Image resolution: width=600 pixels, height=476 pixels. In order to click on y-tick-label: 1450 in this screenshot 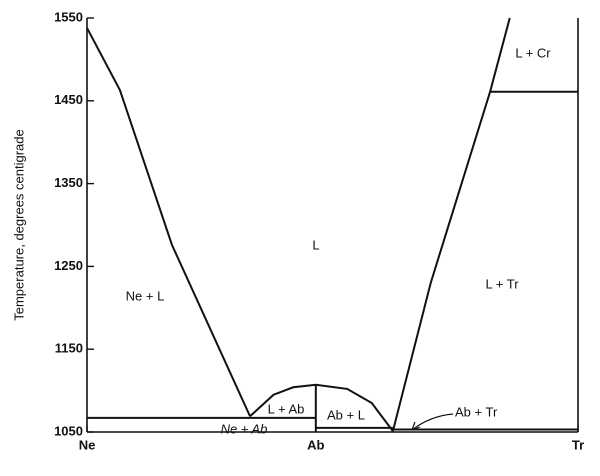, I will do `click(68, 99)`.